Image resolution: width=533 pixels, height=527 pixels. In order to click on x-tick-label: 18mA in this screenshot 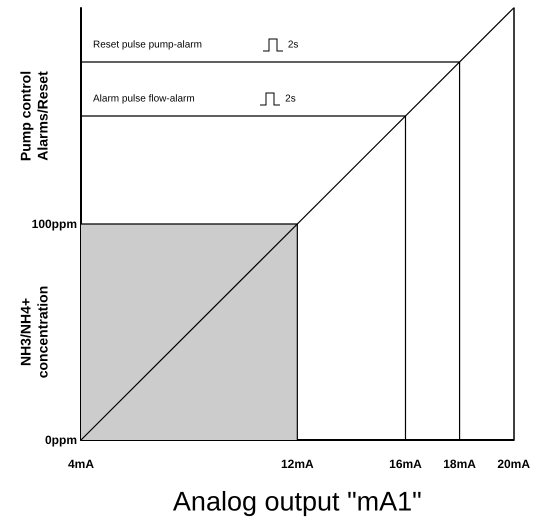, I will do `click(459, 464)`.